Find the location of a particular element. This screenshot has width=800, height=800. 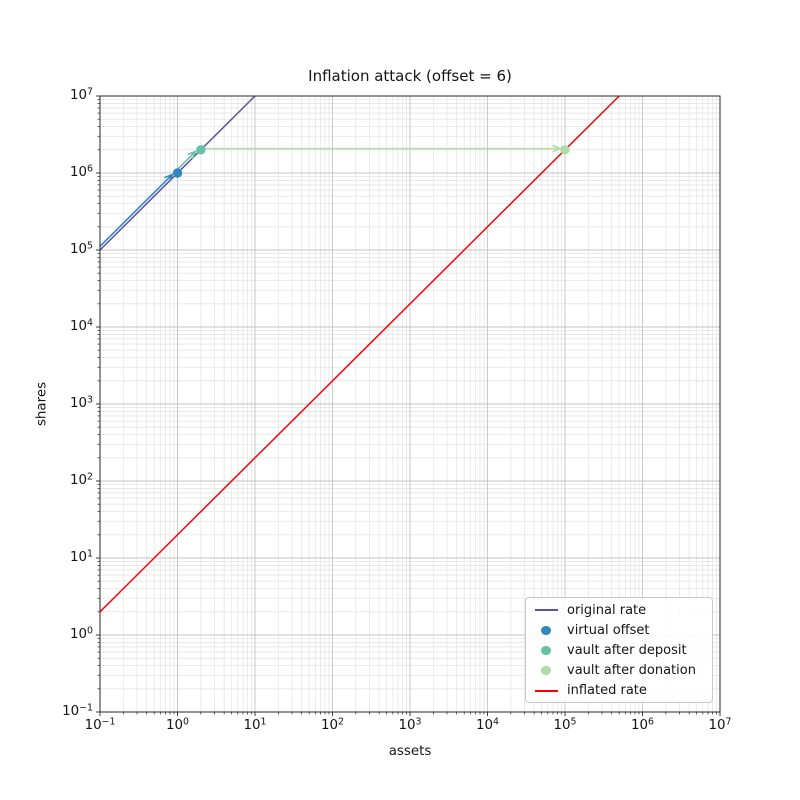

legend-label: inflated rate is located at coordinates (607, 691).